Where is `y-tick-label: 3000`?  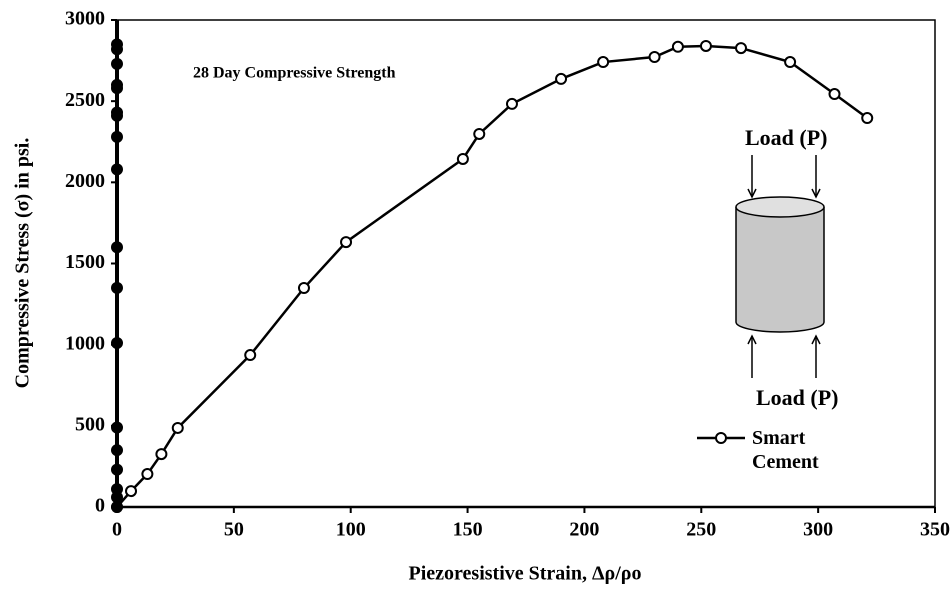 y-tick-label: 3000 is located at coordinates (85, 19).